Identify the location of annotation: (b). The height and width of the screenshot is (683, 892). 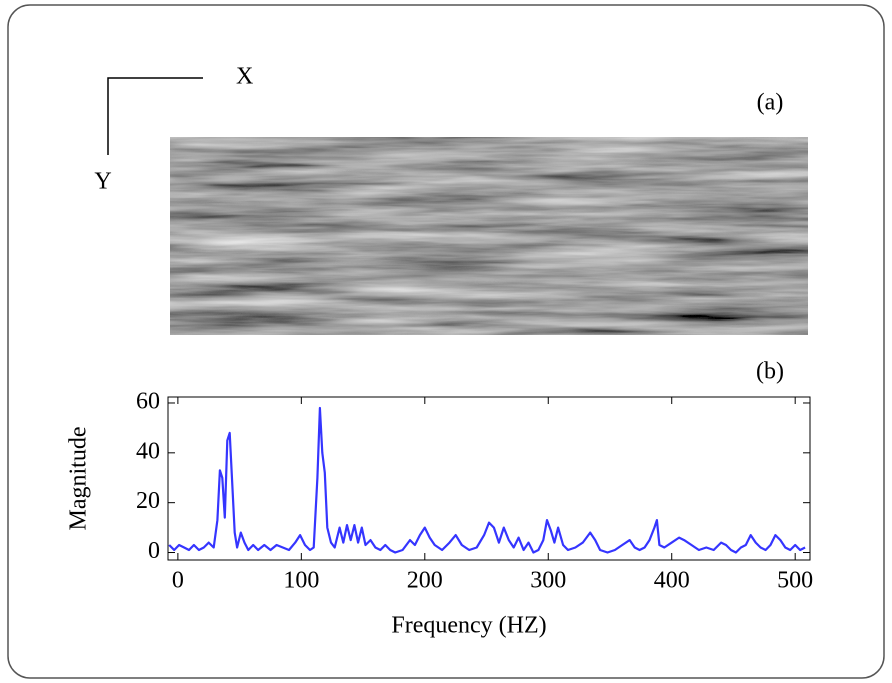
(770, 372).